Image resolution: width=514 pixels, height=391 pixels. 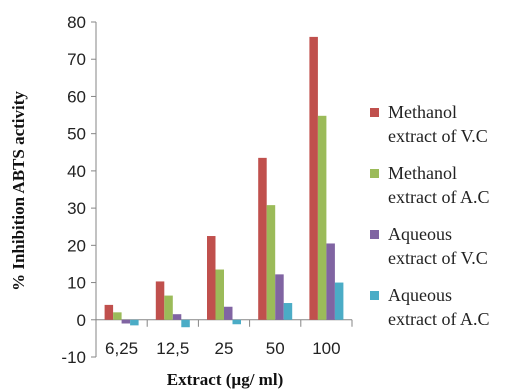 I want to click on x-tick-label: 6,25, so click(x=121, y=348).